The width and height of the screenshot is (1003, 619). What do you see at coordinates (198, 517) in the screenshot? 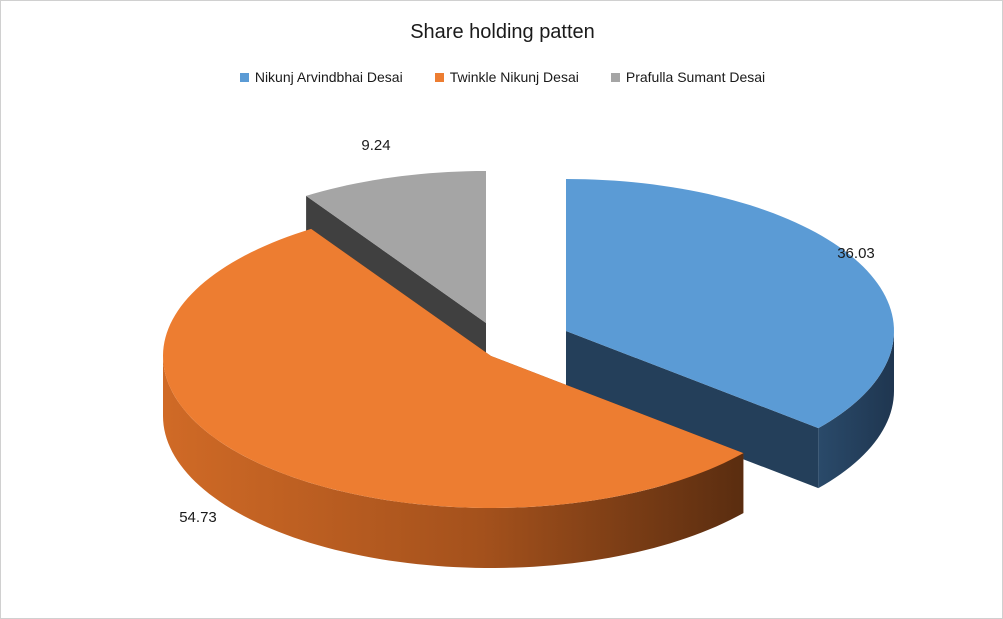
I see `data-label-twinkle: 54.73` at bounding box center [198, 517].